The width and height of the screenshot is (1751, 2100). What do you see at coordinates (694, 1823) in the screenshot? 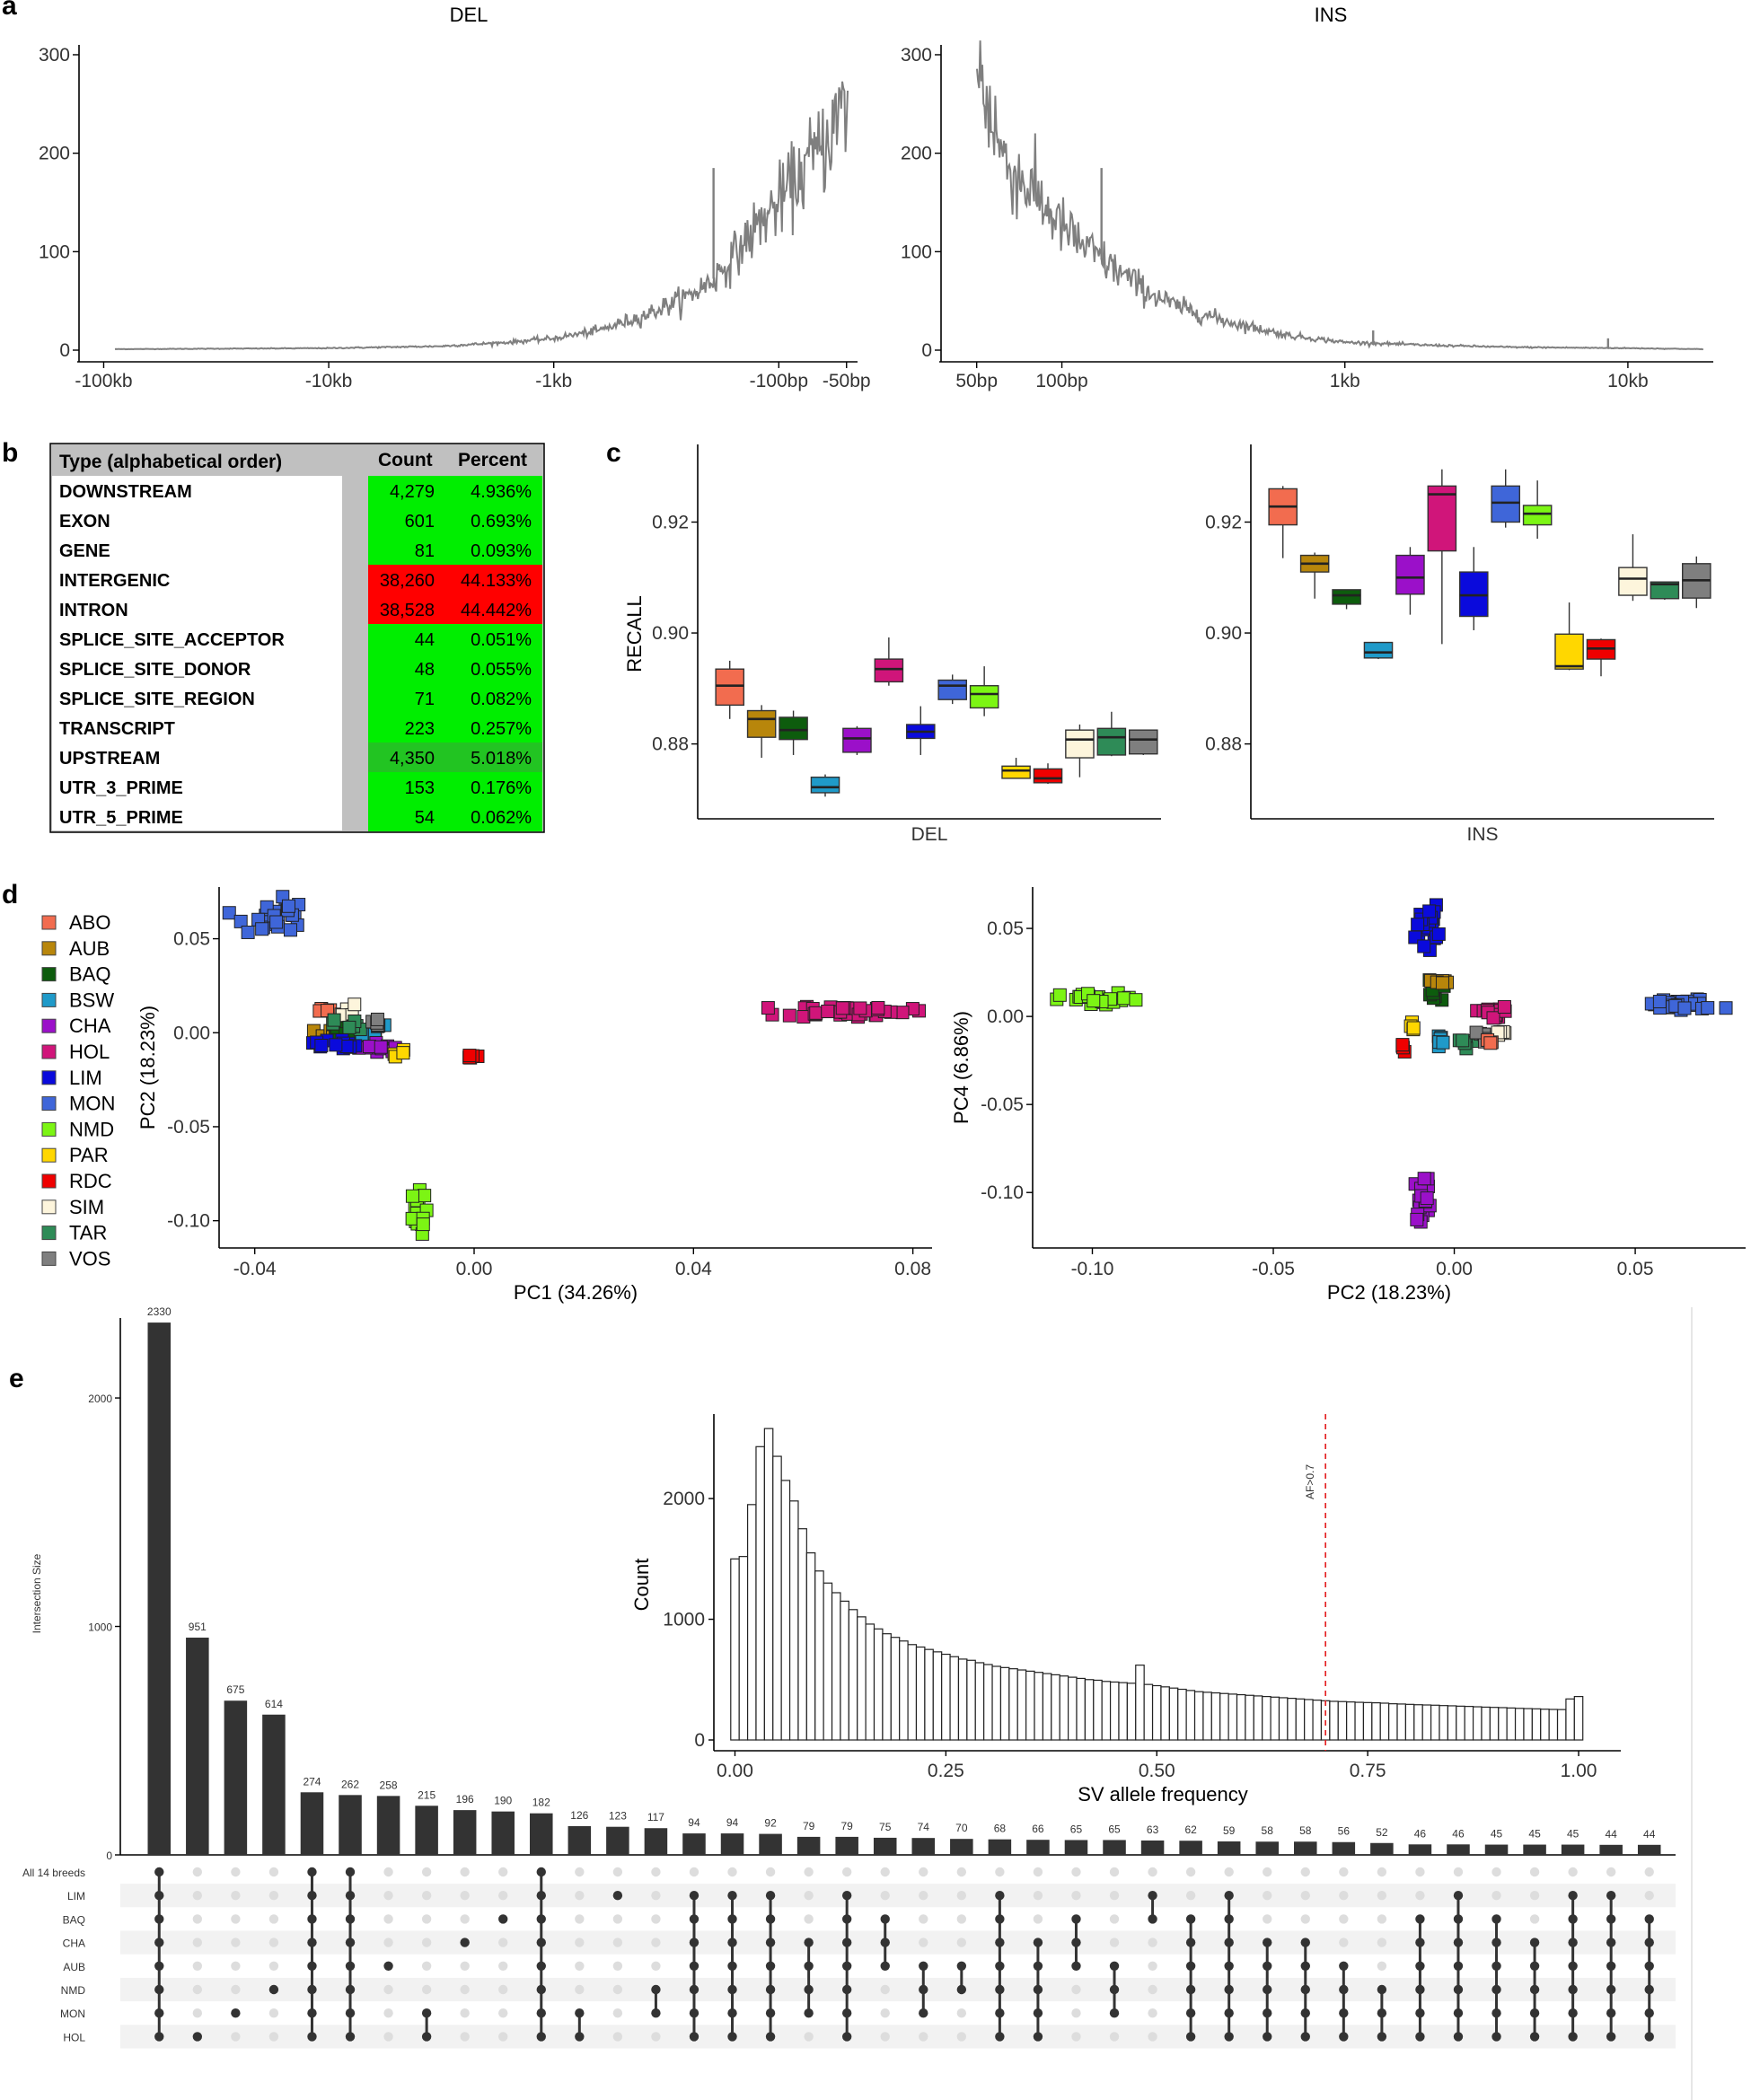
I see `bar-value-label: 94` at bounding box center [694, 1823].